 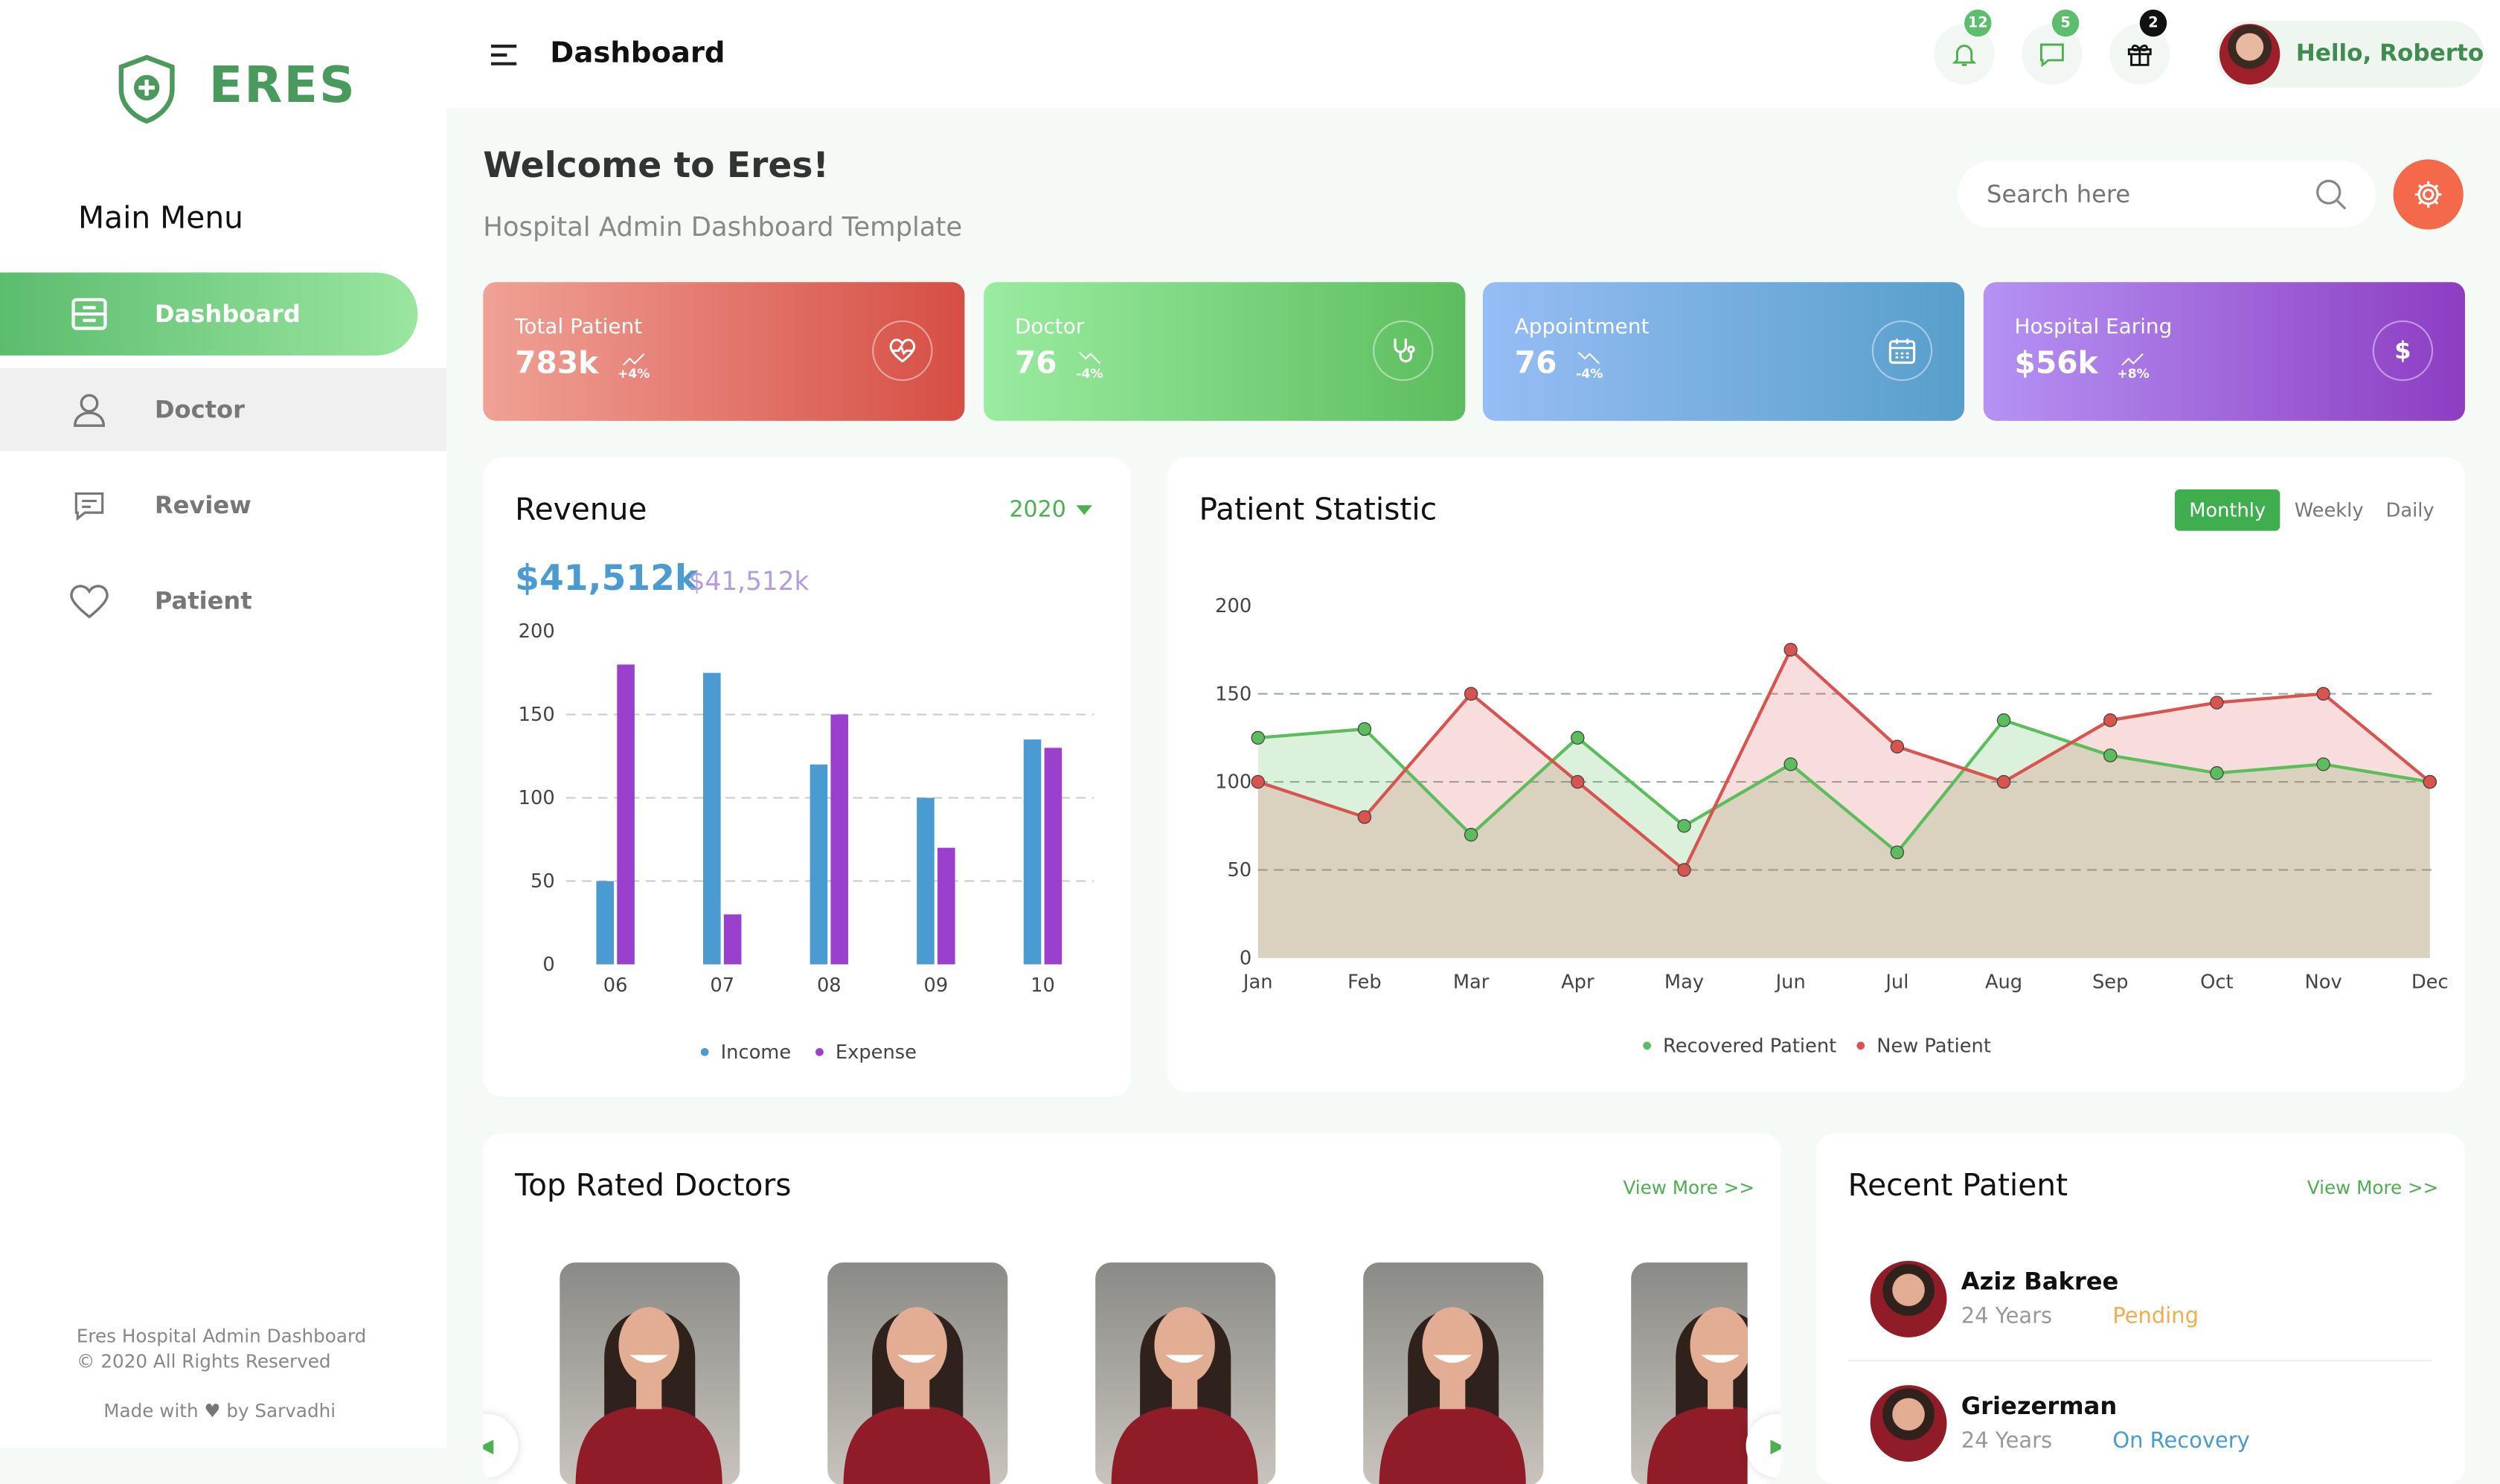 What do you see at coordinates (2140, 1360) in the screenshot?
I see `divider` at bounding box center [2140, 1360].